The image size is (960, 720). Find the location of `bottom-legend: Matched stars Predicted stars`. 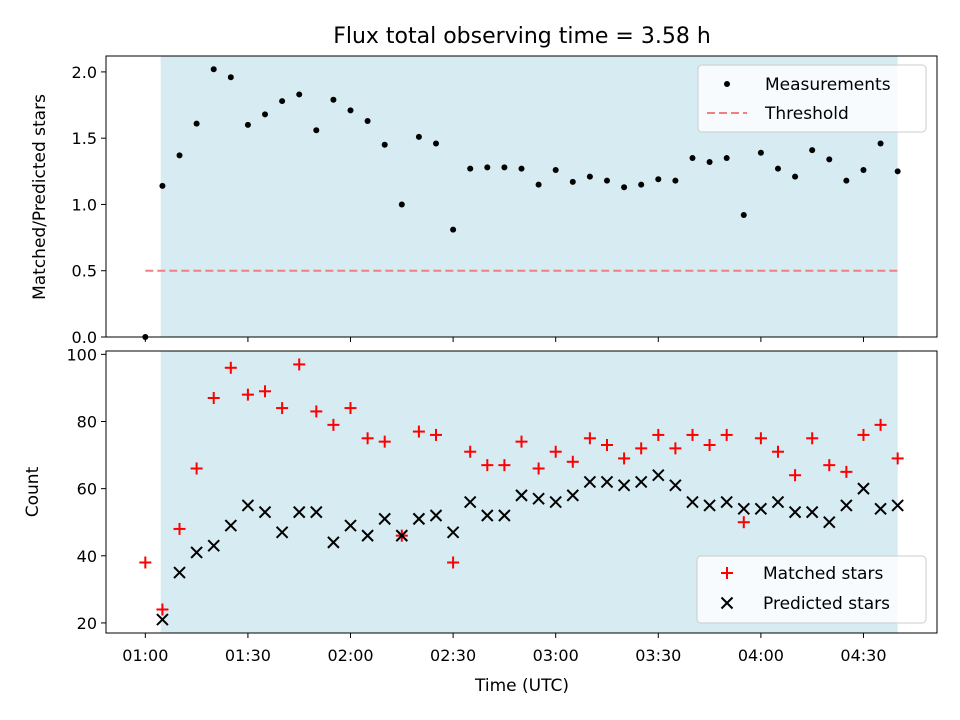

bottom-legend: Matched stars Predicted stars is located at coordinates (811, 589).